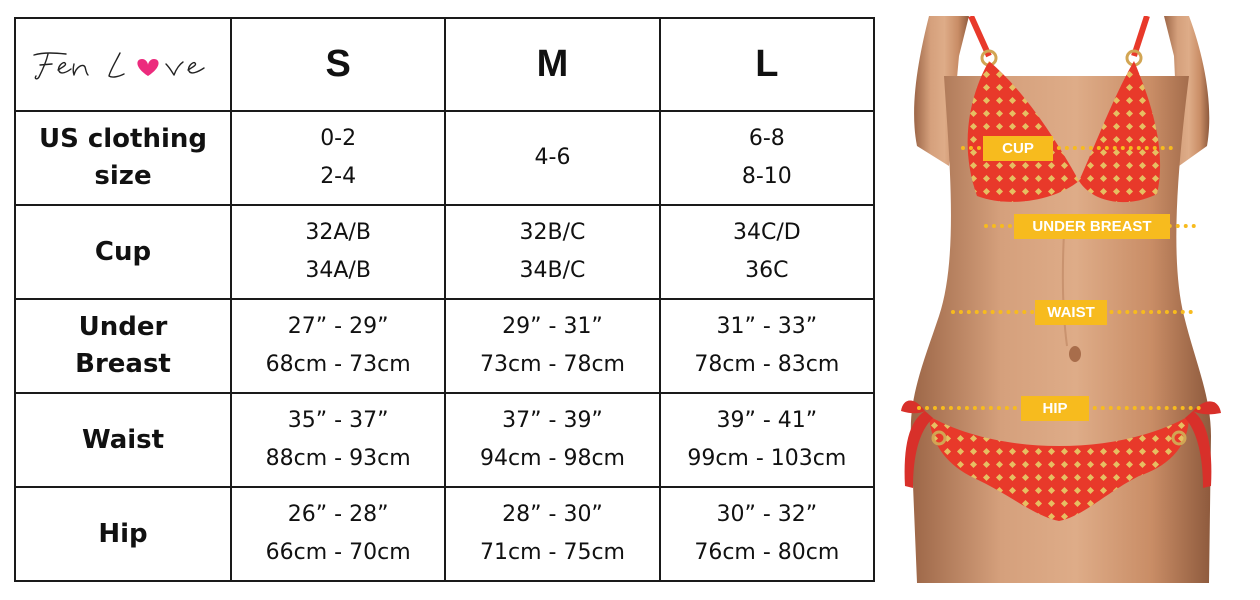  What do you see at coordinates (766, 176) in the screenshot?
I see `cell-line: 8-10` at bounding box center [766, 176].